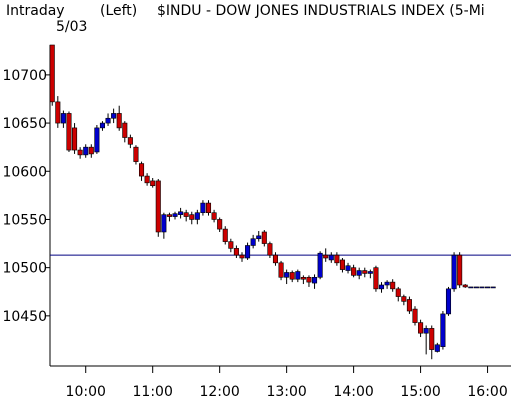 The image size is (511, 401). I want to click on y-tick-label: 10600, so click(24, 172).